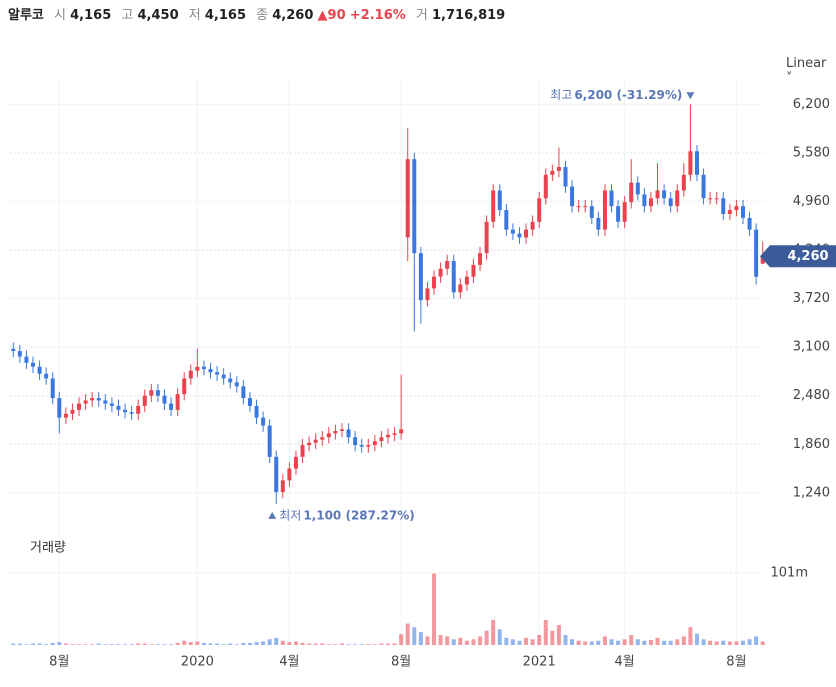  What do you see at coordinates (628, 95) in the screenshot?
I see `high-value: 6,200 (-31.29%)` at bounding box center [628, 95].